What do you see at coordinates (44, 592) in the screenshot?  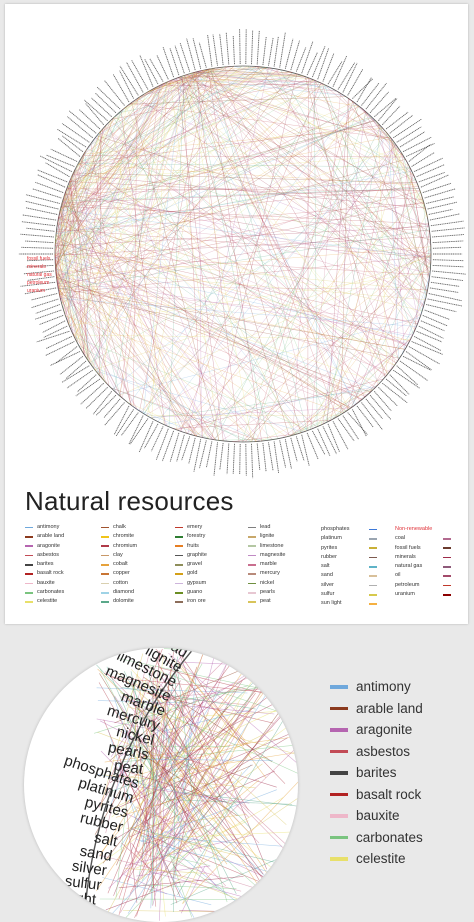 I see `legend-item: carbonates` at bounding box center [44, 592].